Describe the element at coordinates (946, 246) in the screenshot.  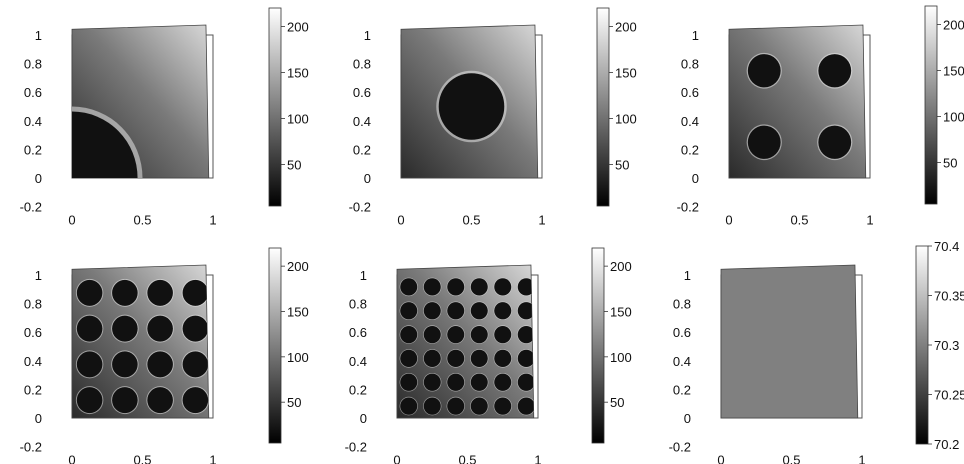
I see `colorbar-tick-label: 70.4` at that location.